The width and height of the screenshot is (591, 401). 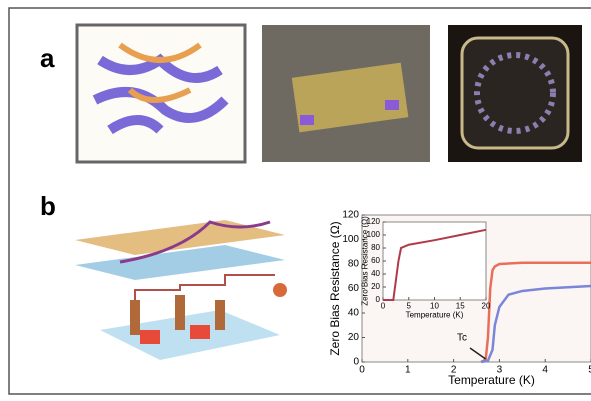 I want to click on panel-label: b, so click(x=48, y=206).